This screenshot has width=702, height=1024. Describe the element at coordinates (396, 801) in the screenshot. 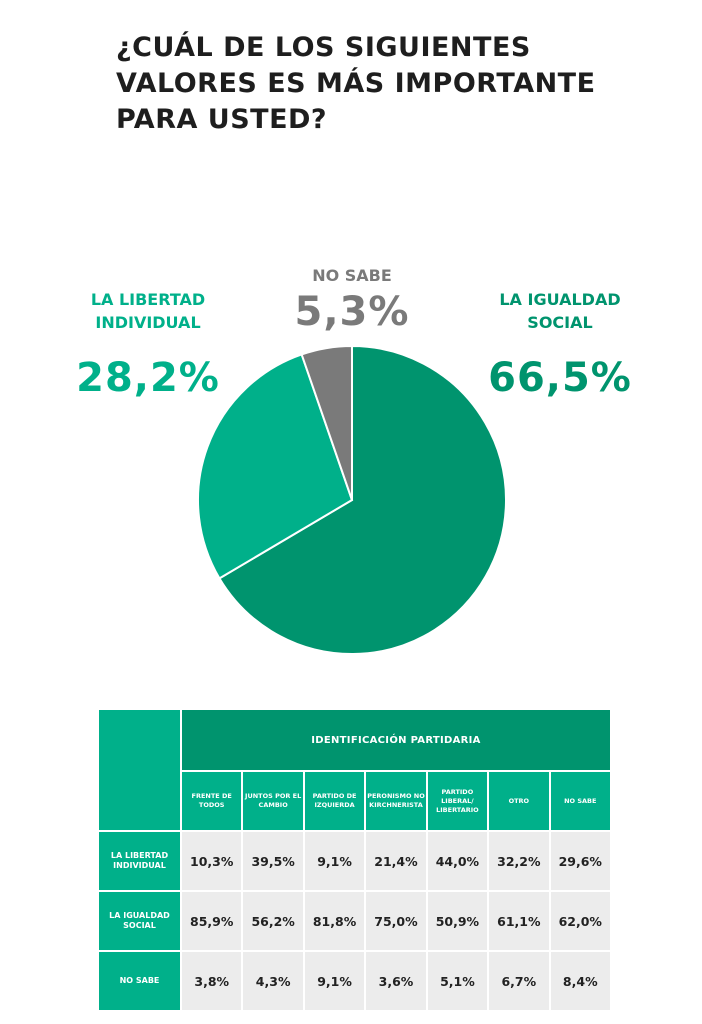

I see `column-header: PERONISMO NO KIRCHNERISTA` at that location.